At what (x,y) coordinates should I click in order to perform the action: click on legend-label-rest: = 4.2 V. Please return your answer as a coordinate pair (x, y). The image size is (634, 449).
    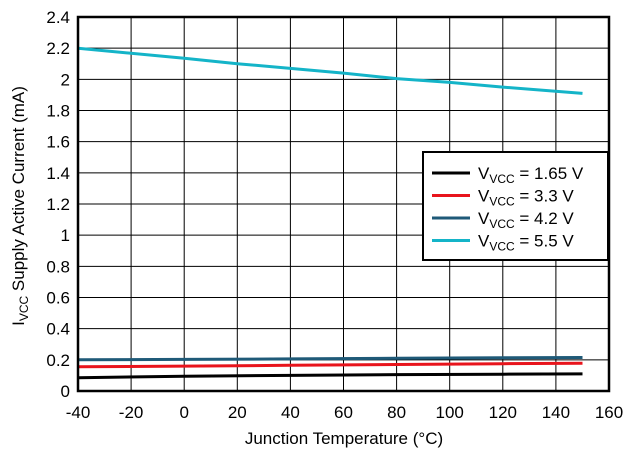
    Looking at the image, I should click on (545, 218).